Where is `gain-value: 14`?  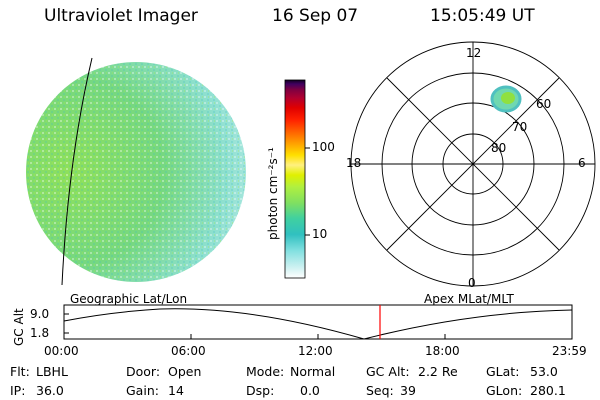
gain-value: 14 is located at coordinates (176, 390).